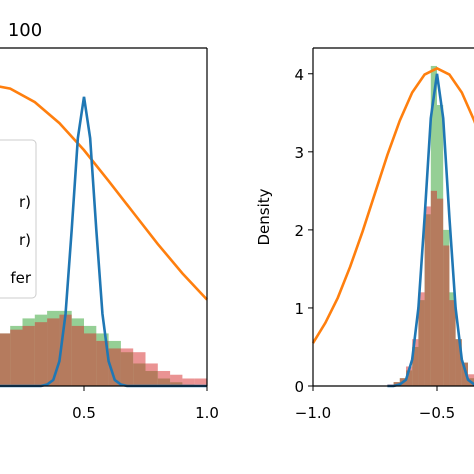 The image size is (474, 474). Describe the element at coordinates (299, 153) in the screenshot. I see `y-tick-label: 3` at that location.